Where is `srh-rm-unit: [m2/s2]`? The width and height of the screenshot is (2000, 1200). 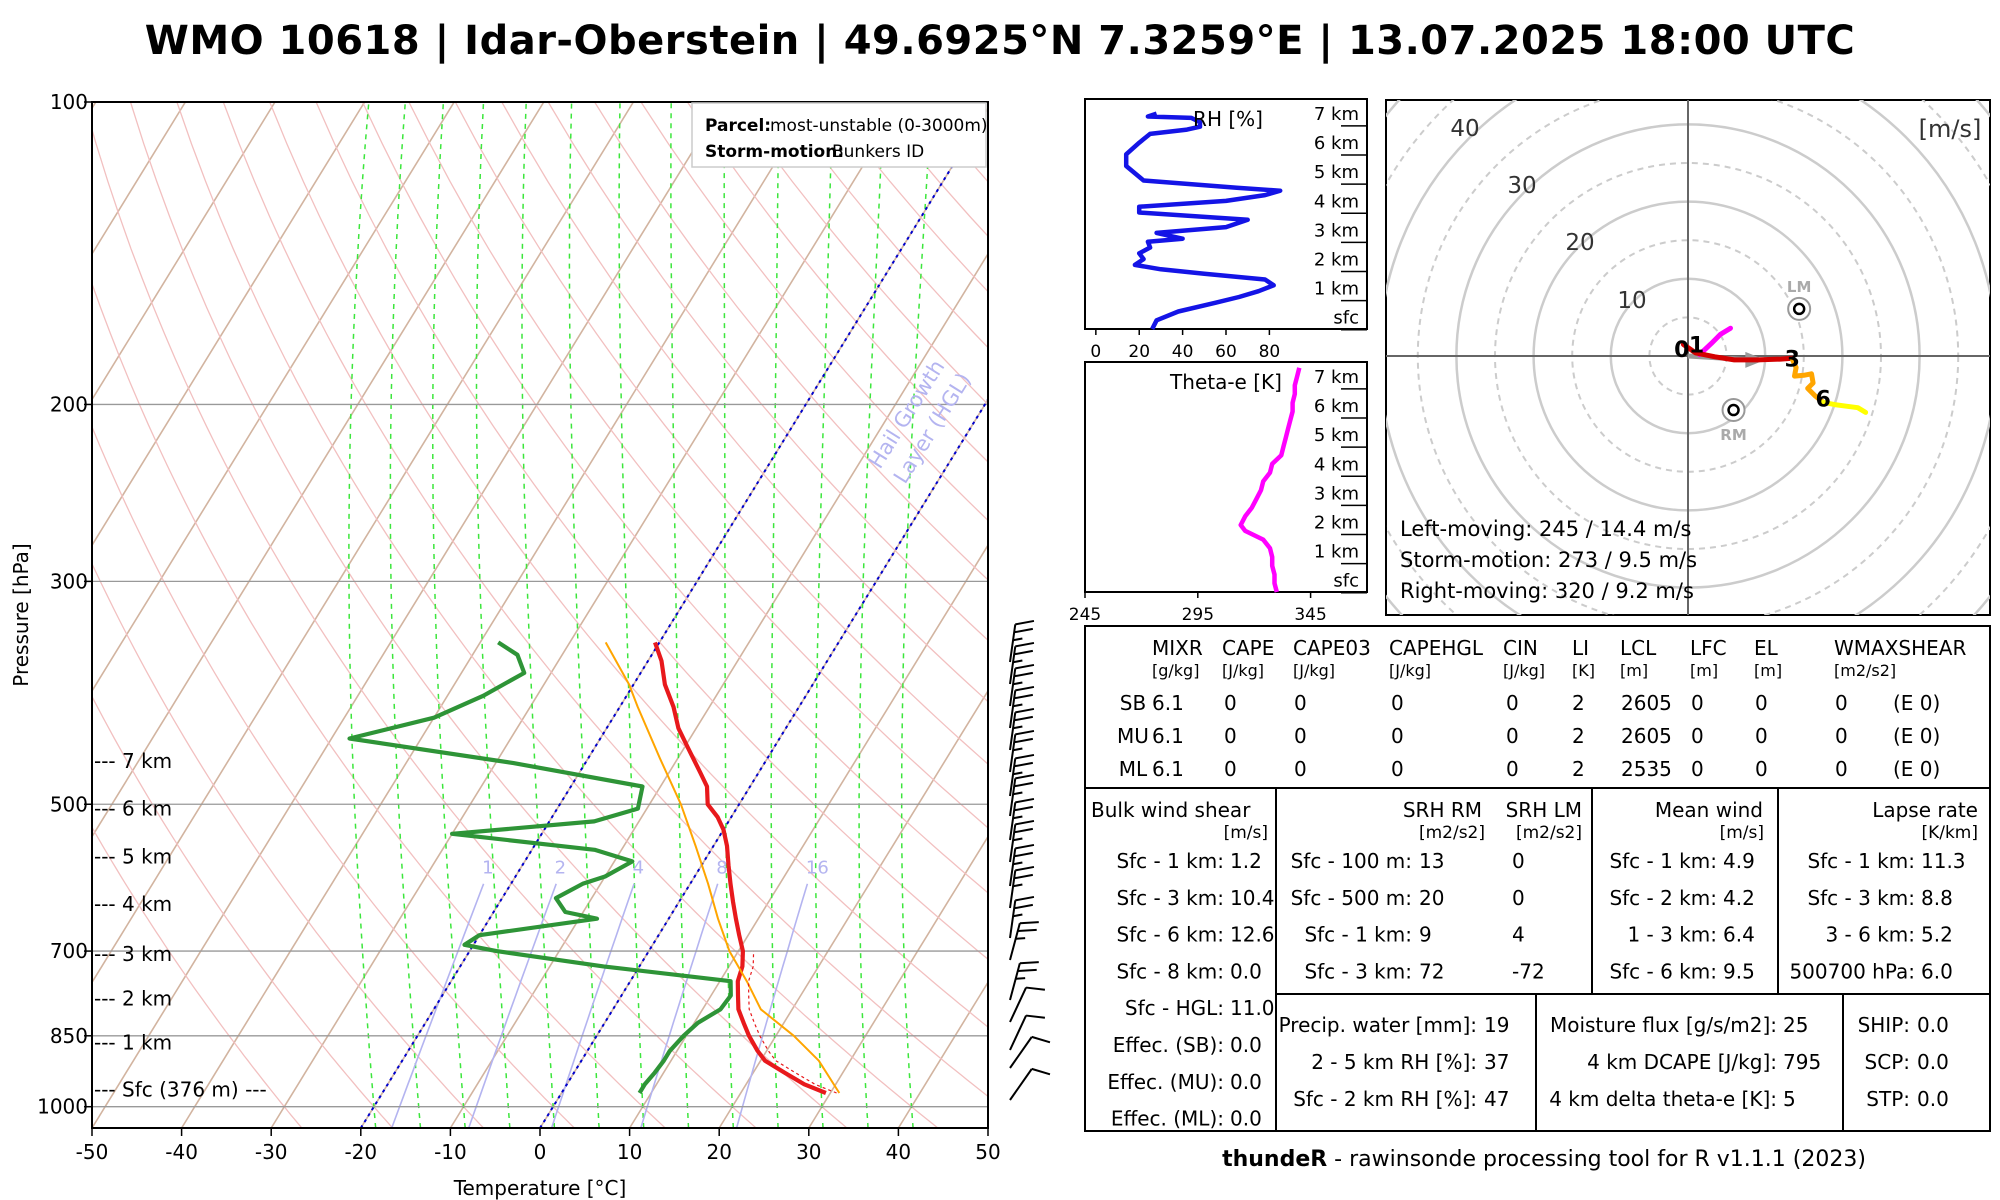
srh-rm-unit: [m2/s2] is located at coordinates (1452, 833).